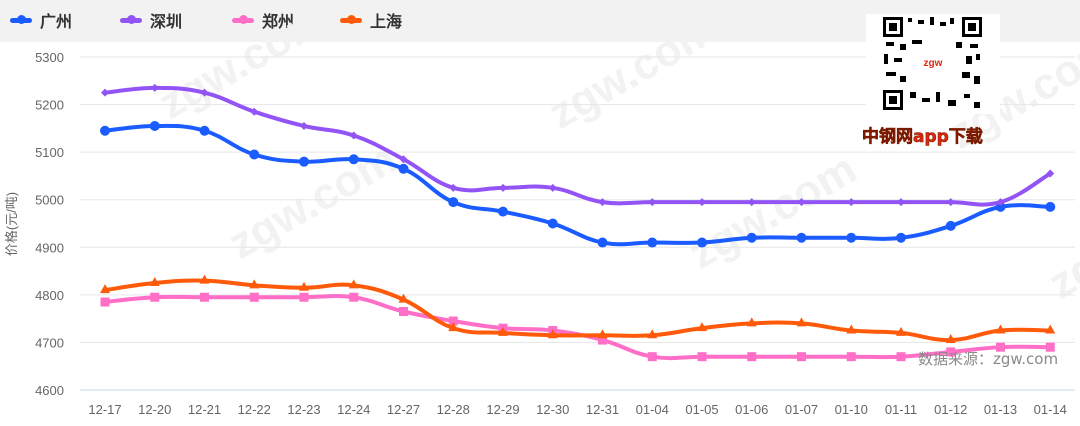 This screenshot has height=426, width=1080. Describe the element at coordinates (303, 409) in the screenshot. I see `x-tick-label: 12-23` at that location.